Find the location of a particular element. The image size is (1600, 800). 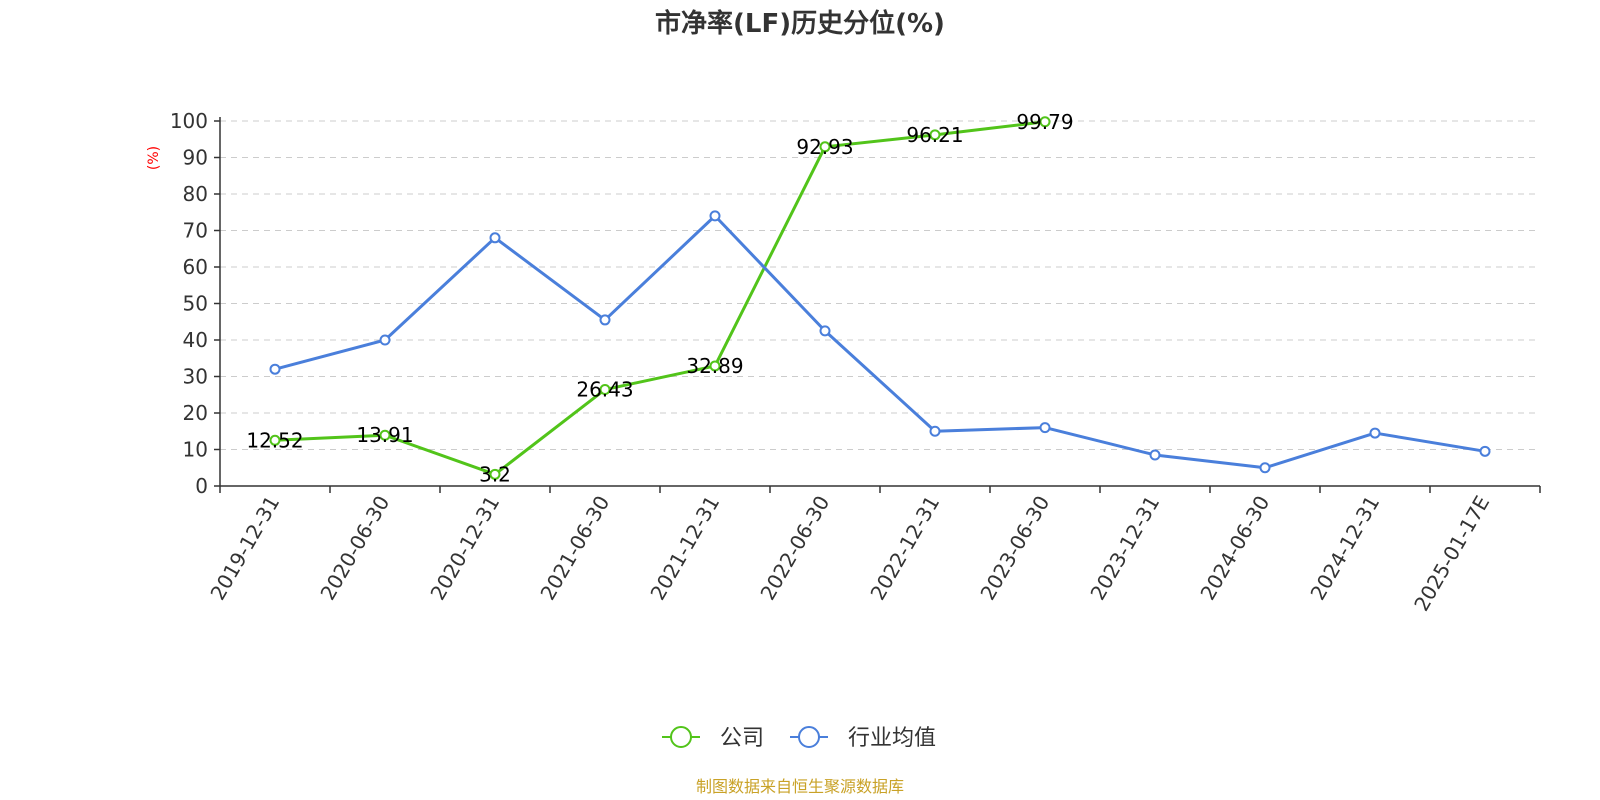

y-tick-label: 20 is located at coordinates (195, 413).